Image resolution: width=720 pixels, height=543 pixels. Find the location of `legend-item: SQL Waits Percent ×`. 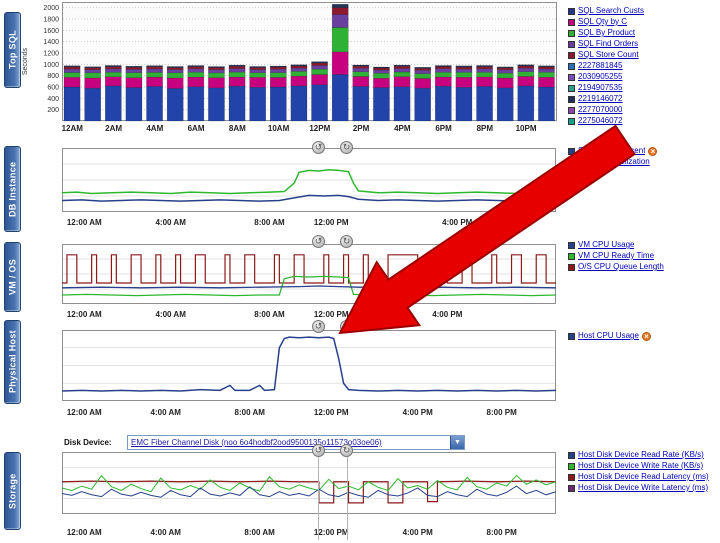

legend-item: SQL Waits Percent × is located at coordinates (643, 151).